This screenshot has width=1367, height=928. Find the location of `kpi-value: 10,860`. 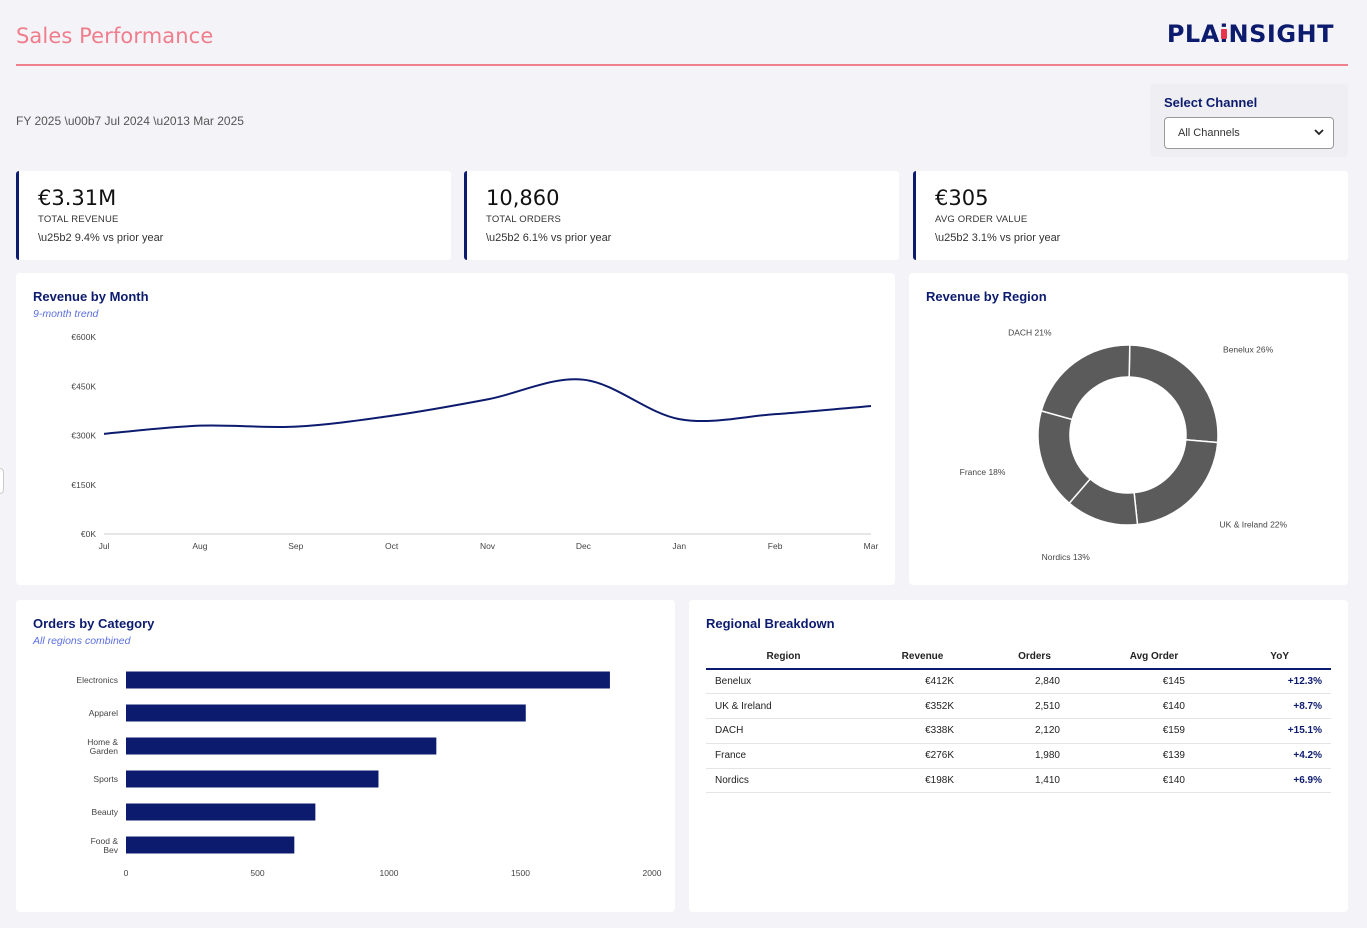

kpi-value: 10,860 is located at coordinates (523, 198).